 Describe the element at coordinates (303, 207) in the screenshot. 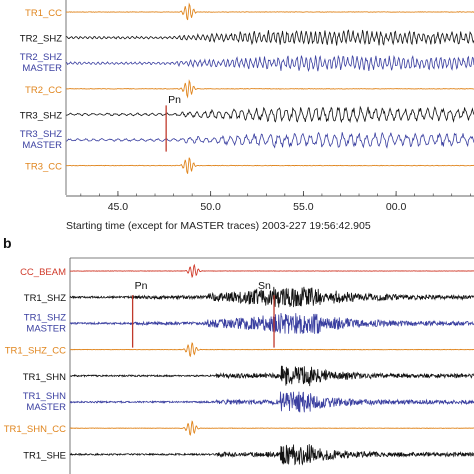

I see `panel-a-x-tick-label: 55.0` at that location.